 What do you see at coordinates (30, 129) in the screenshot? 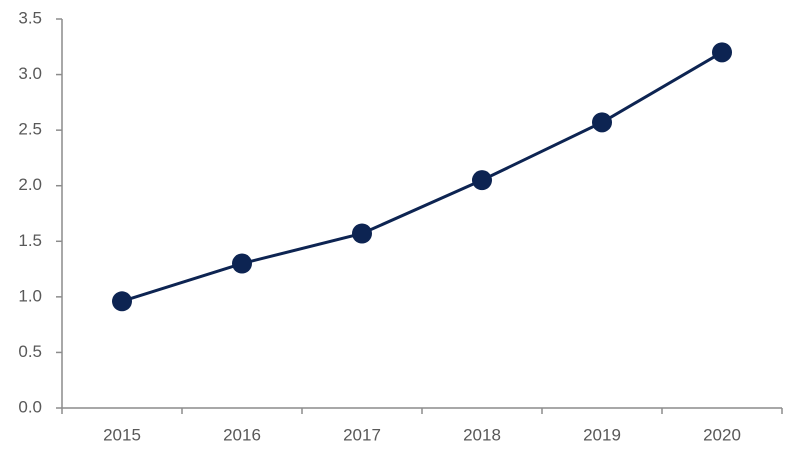
I see `y-tick-label: 2.5` at bounding box center [30, 129].